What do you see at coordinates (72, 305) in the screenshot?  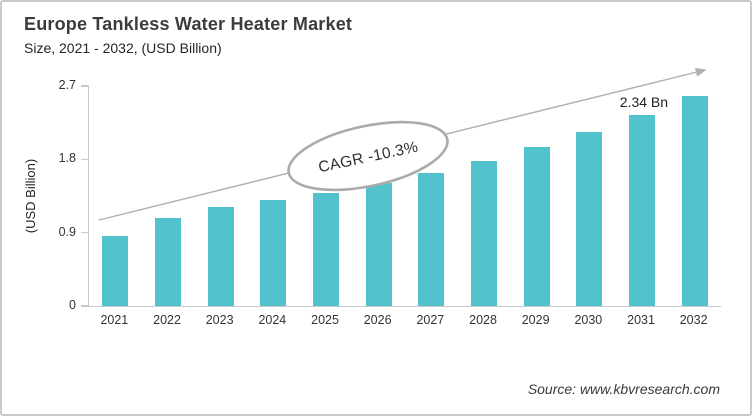 I see `y-axis-tick-0: 0` at bounding box center [72, 305].